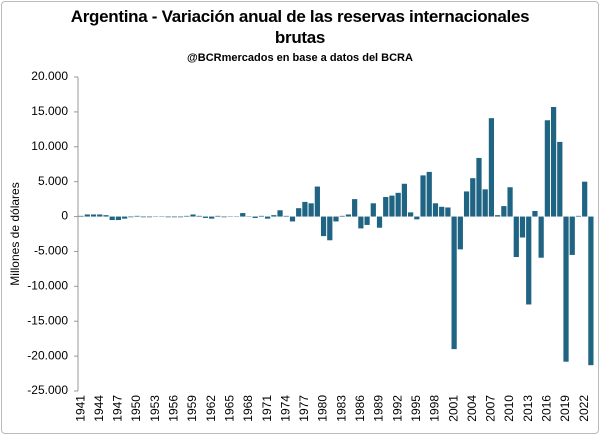 The image size is (600, 435). I want to click on x-tick-label: 1953, so click(155, 408).